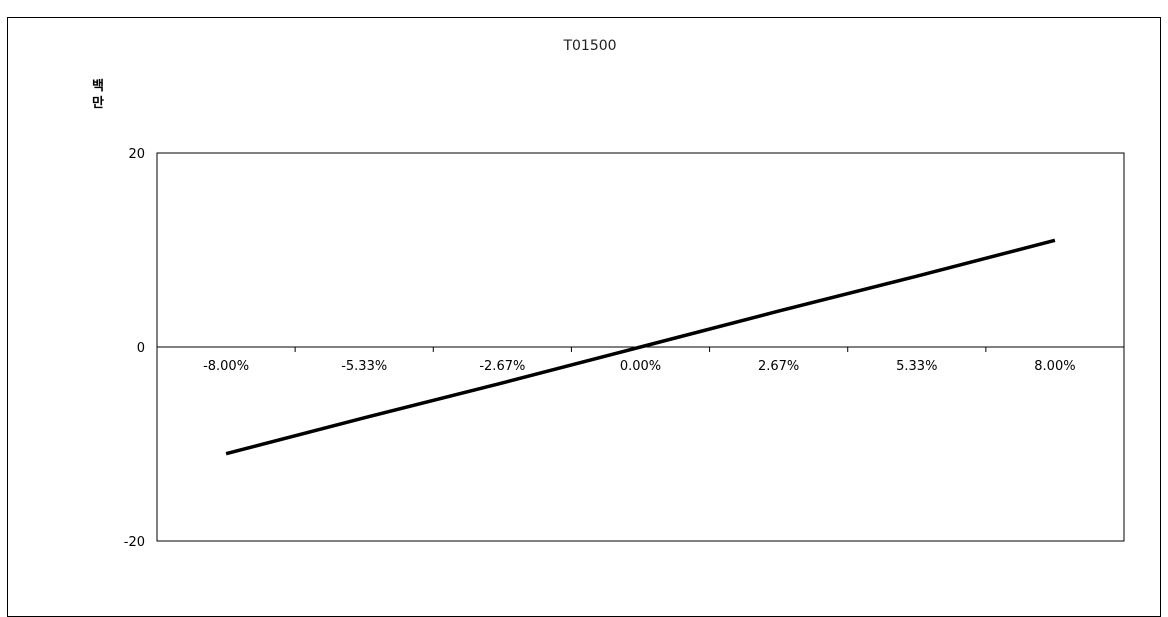 The image size is (1168, 617). What do you see at coordinates (502, 366) in the screenshot?
I see `x-tick-label: -2.67%` at bounding box center [502, 366].